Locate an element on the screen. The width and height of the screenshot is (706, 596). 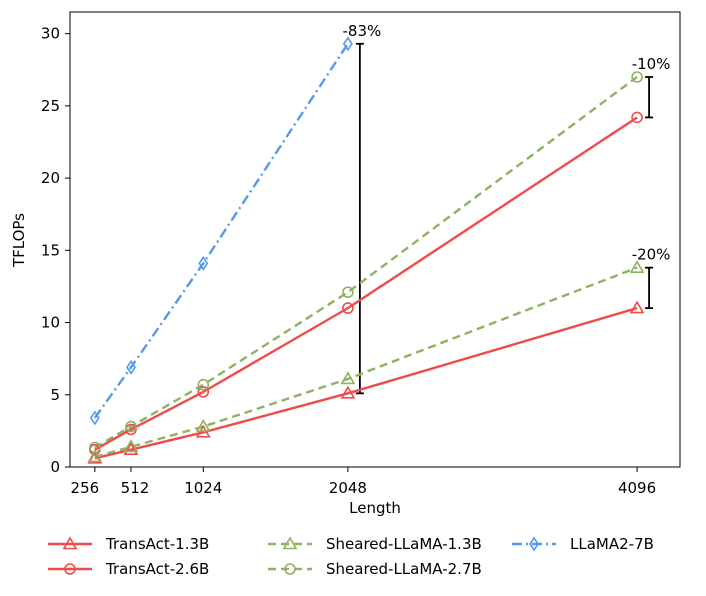
y-tick-label-25: 25 is located at coordinates (50, 106).